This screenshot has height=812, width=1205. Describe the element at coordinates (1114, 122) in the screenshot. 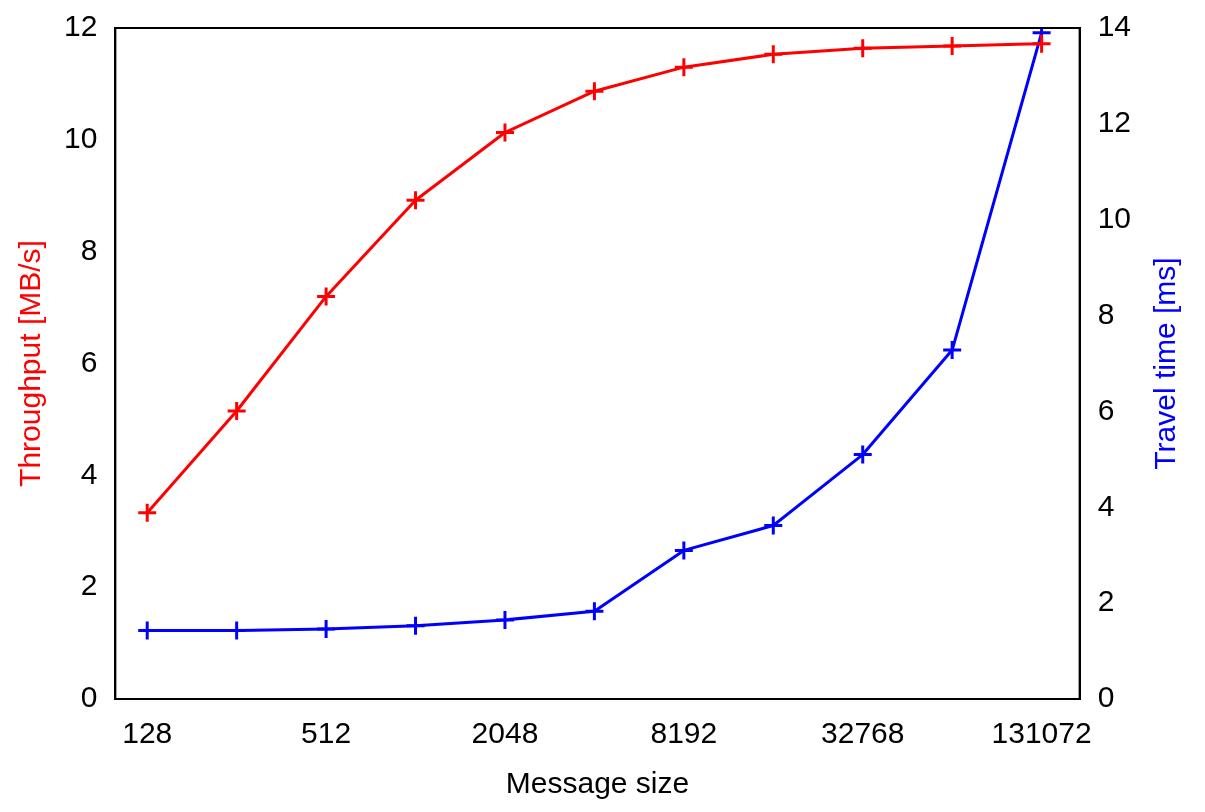

I see `y2-tick-label: 12` at that location.